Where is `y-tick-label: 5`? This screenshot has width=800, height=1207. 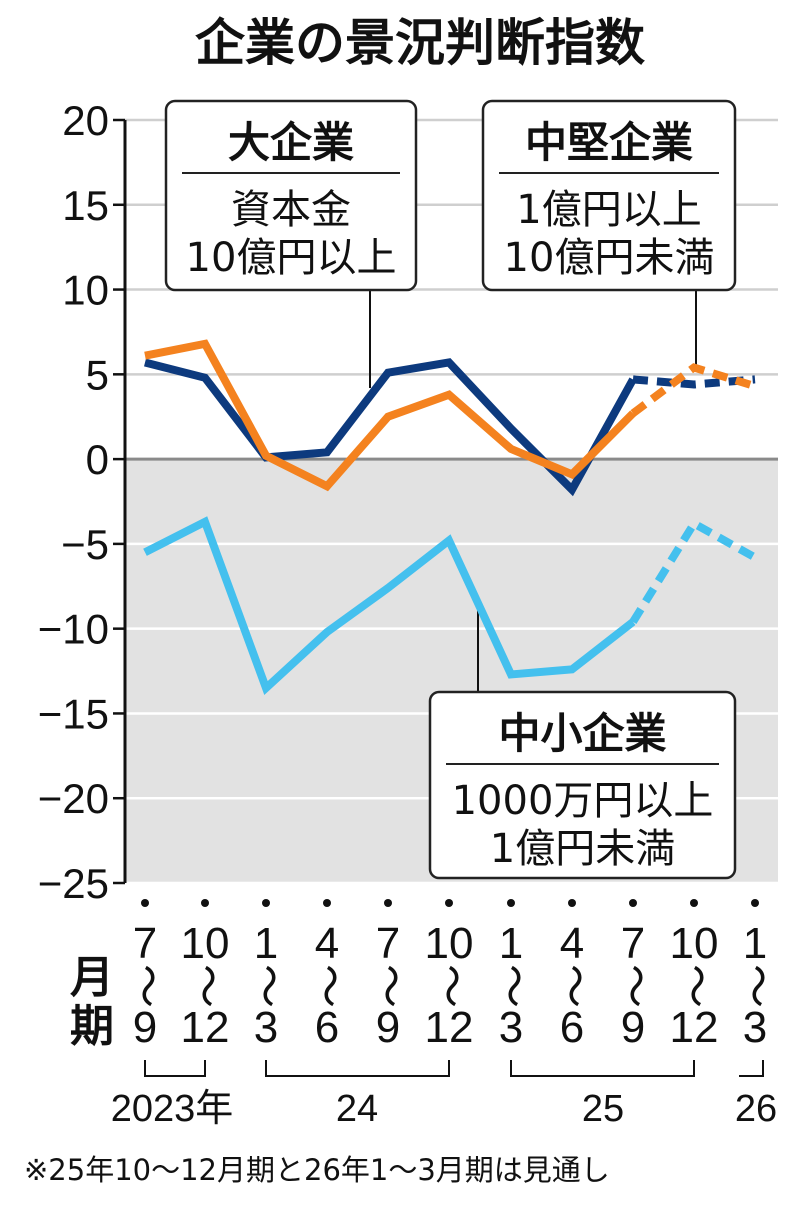
y-tick-label: 5 is located at coordinates (97, 374).